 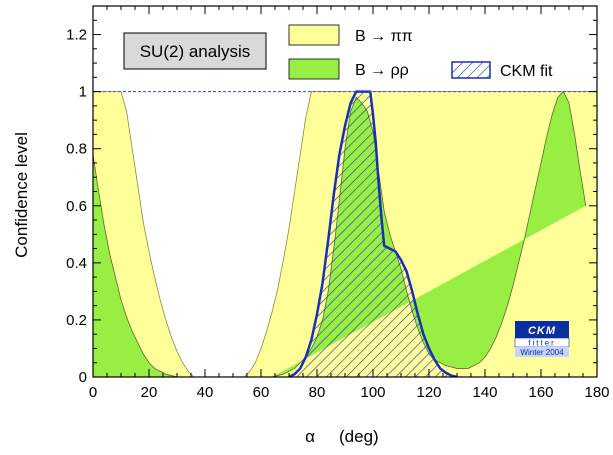 I want to click on logo-line1: CKM, so click(x=542, y=331).